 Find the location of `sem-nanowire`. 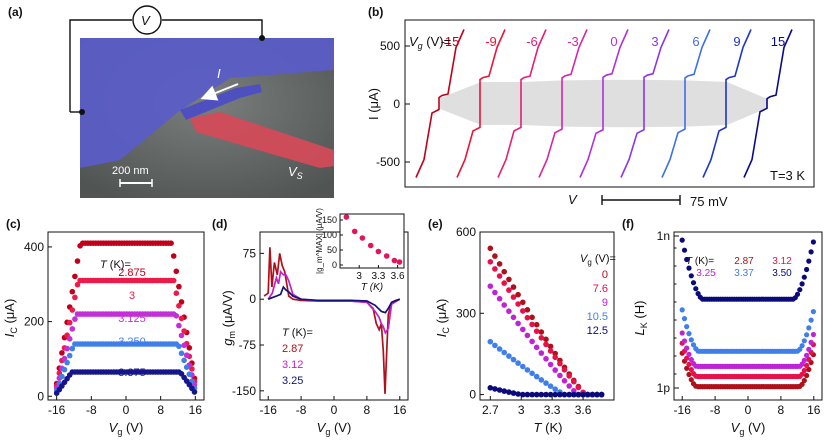

sem-nanowire is located at coordinates (221, 102).